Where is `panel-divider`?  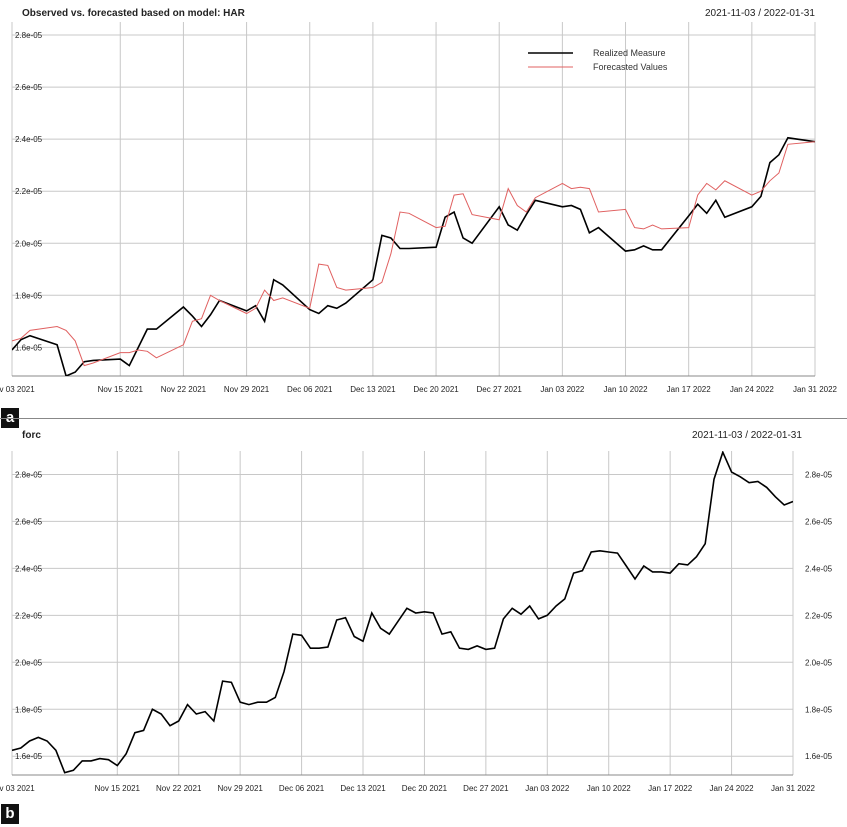
panel-divider is located at coordinates (423, 418).